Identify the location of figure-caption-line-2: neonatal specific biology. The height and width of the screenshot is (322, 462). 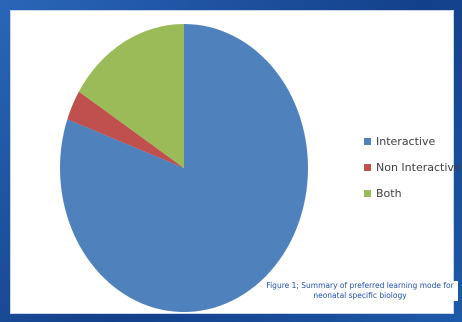
(360, 296).